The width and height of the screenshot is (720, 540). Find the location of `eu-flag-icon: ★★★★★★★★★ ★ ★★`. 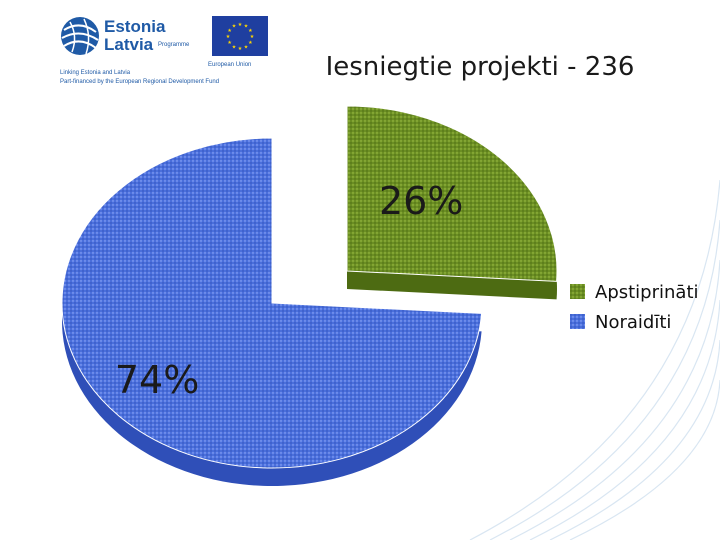

eu-flag-icon: ★★★★★★★★★ ★ ★★ is located at coordinates (240, 36).